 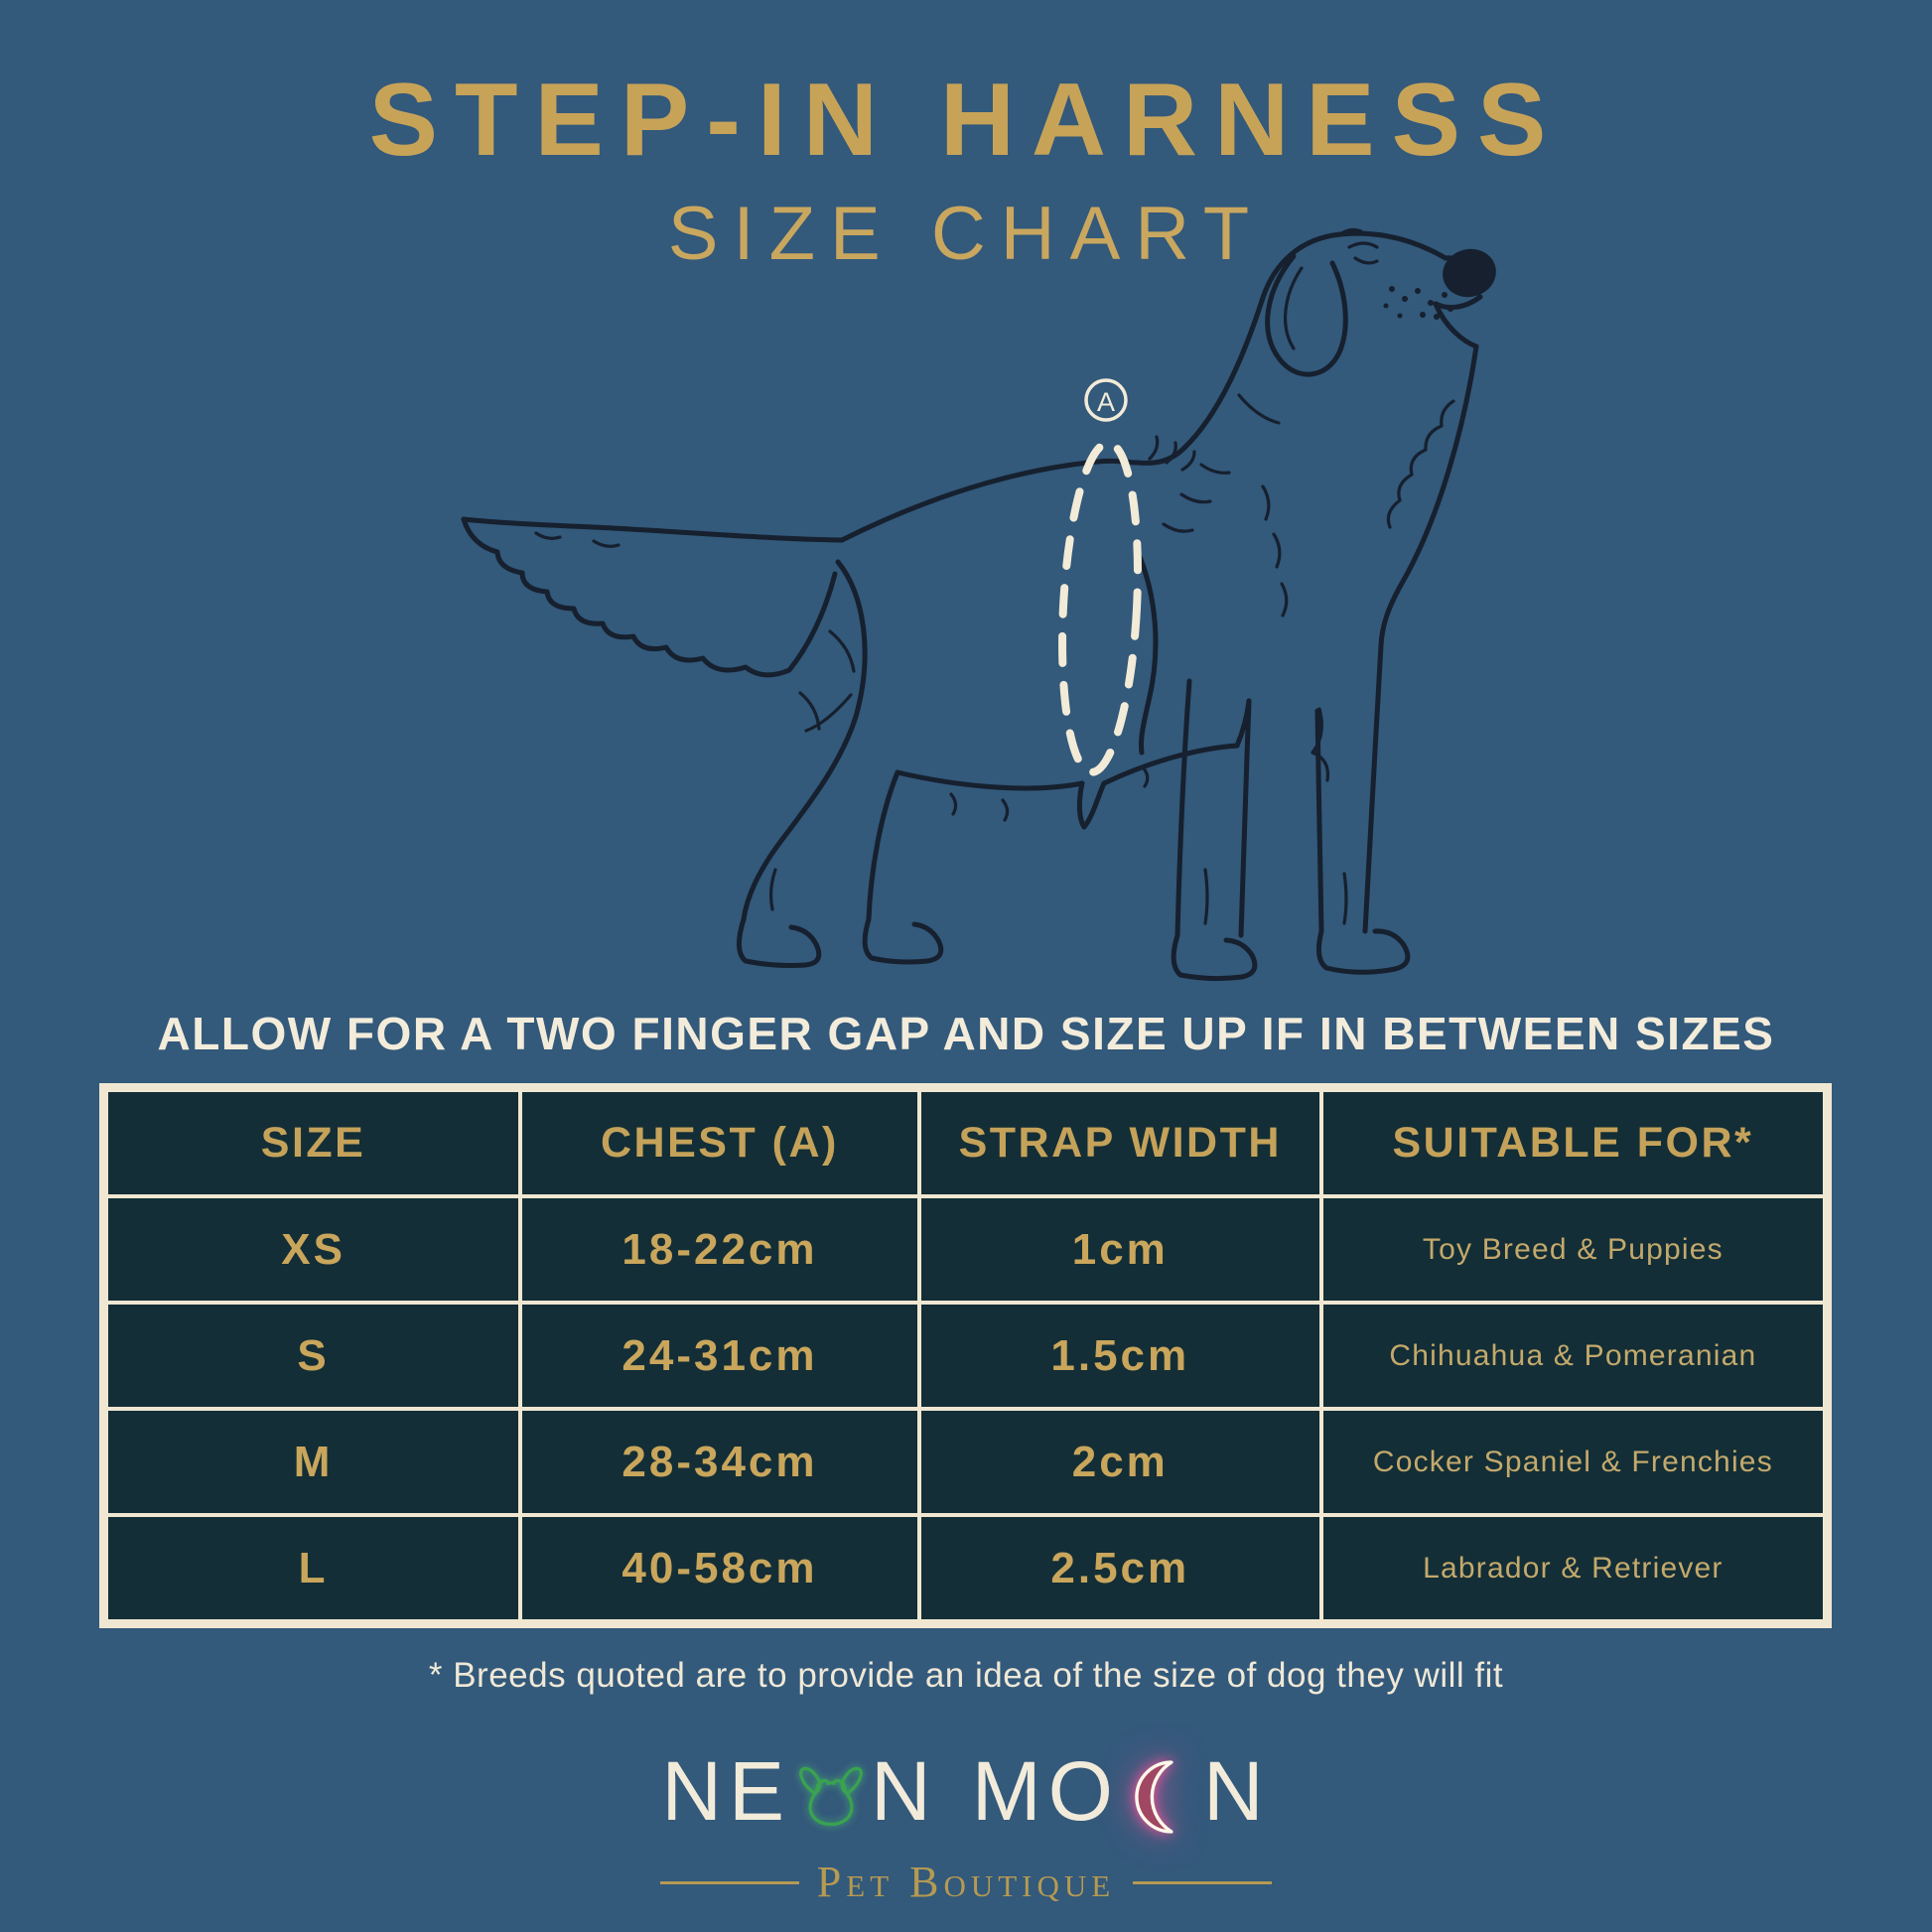 I want to click on cell-chest: 18-22cm, so click(x=719, y=1249).